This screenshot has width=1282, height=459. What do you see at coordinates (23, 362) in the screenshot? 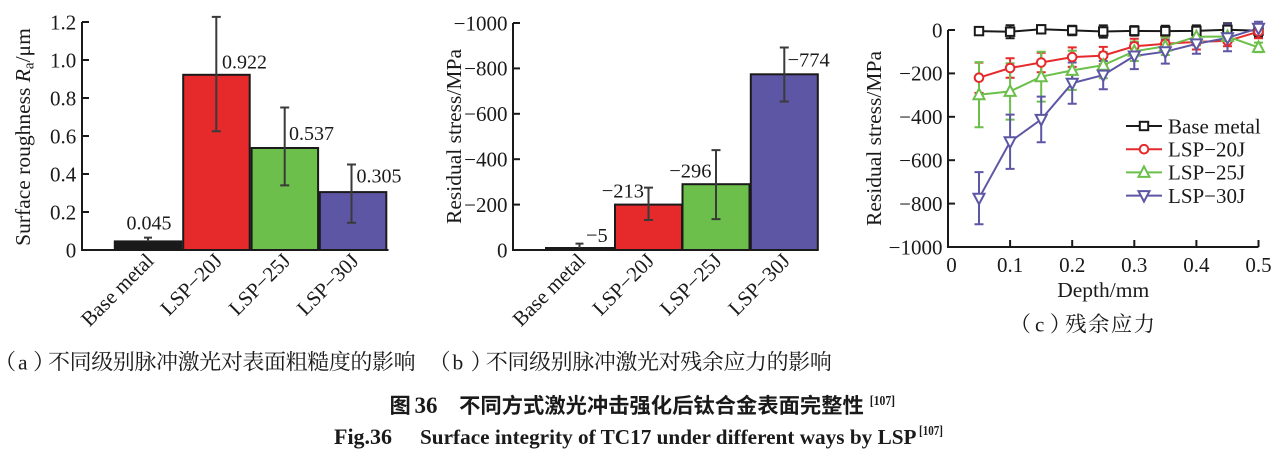
I see `svg-text: a` at bounding box center [23, 362].